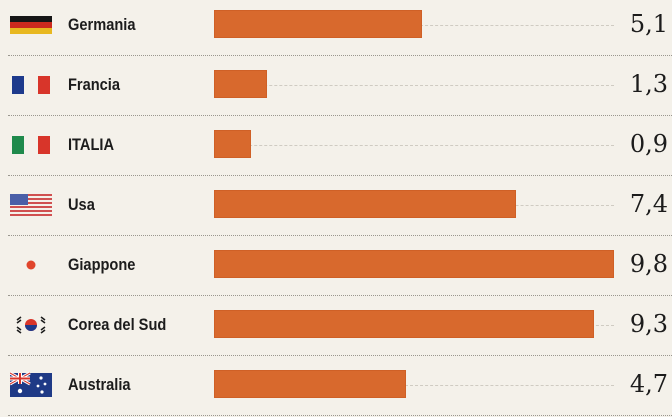 This screenshot has width=672, height=417. Describe the element at coordinates (648, 204) in the screenshot. I see `value-label: 7,4` at that location.